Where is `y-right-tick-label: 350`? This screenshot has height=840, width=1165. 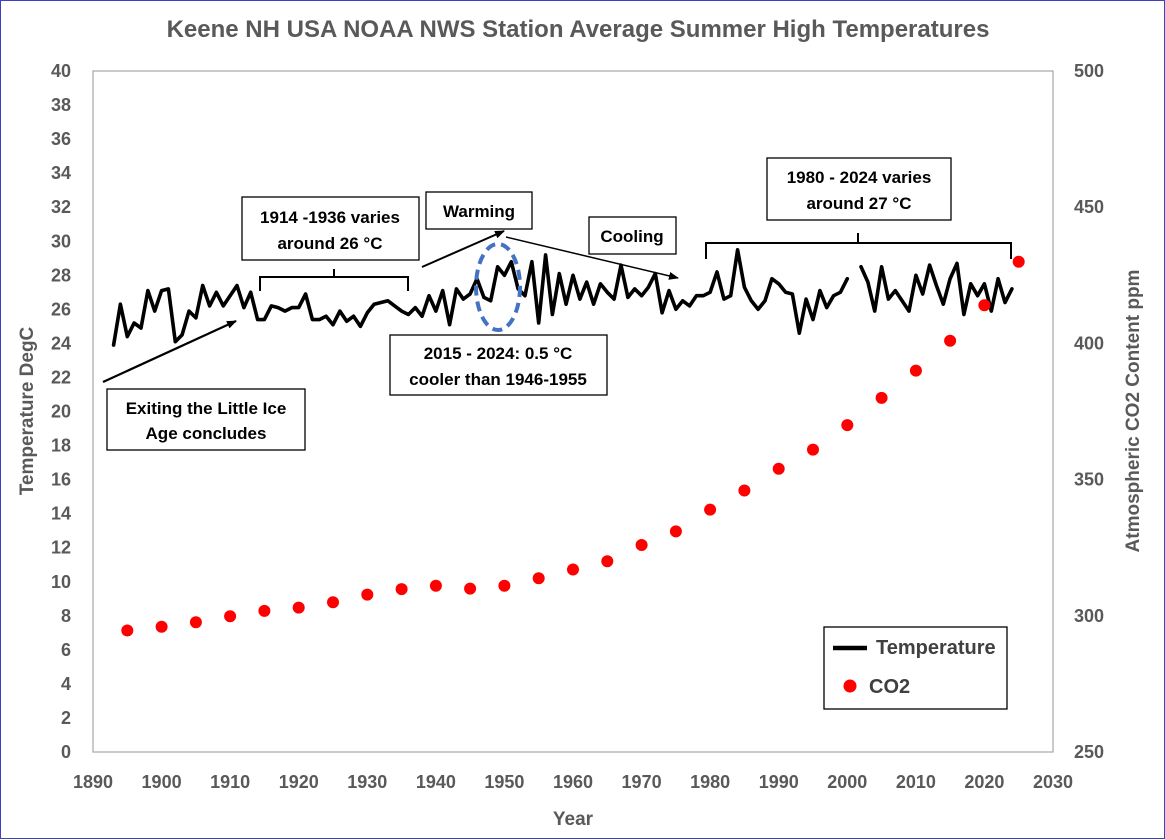
y-right-tick-label: 350 is located at coordinates (1089, 480).